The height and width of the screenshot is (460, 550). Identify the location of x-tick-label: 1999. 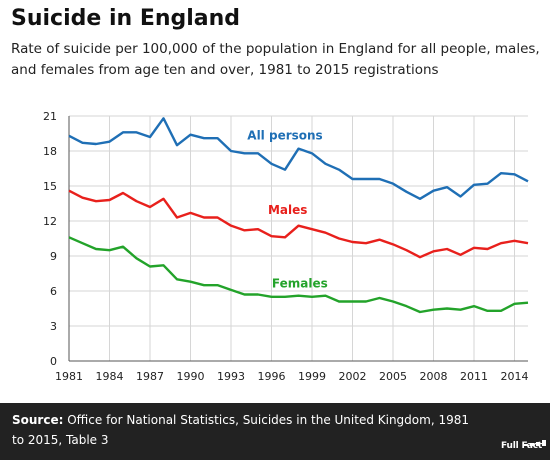
(312, 376).